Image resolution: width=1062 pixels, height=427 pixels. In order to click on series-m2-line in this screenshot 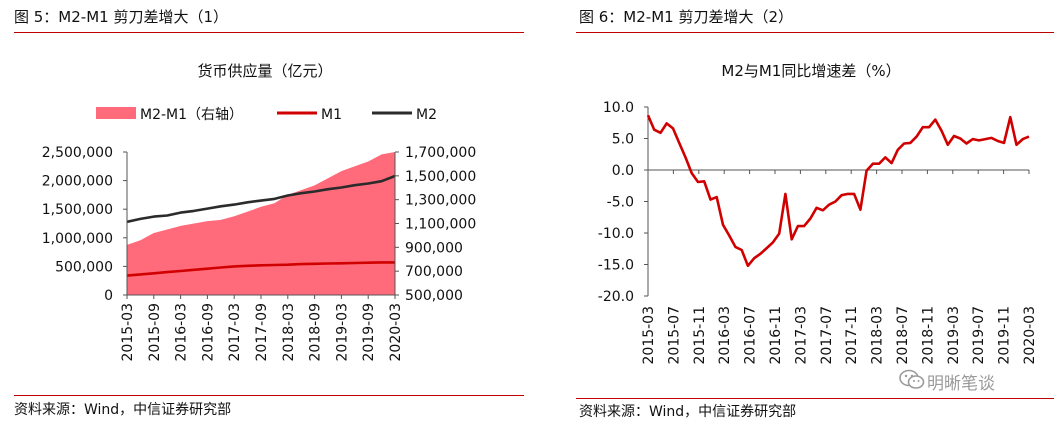, I will do `click(261, 199)`.